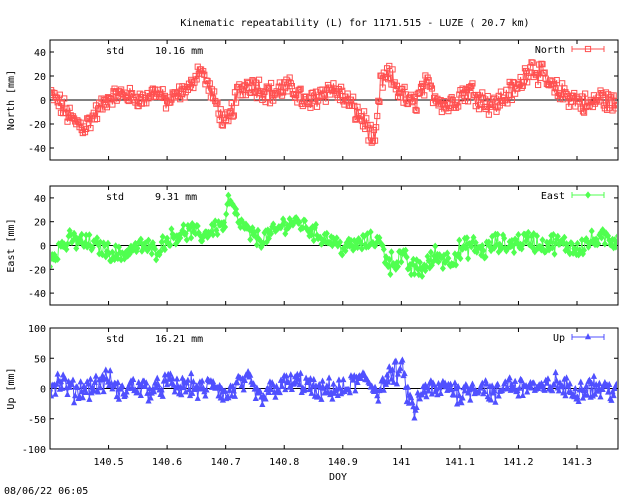  Describe the element at coordinates (343, 462) in the screenshot. I see `x-tick-label: 140.9` at that location.